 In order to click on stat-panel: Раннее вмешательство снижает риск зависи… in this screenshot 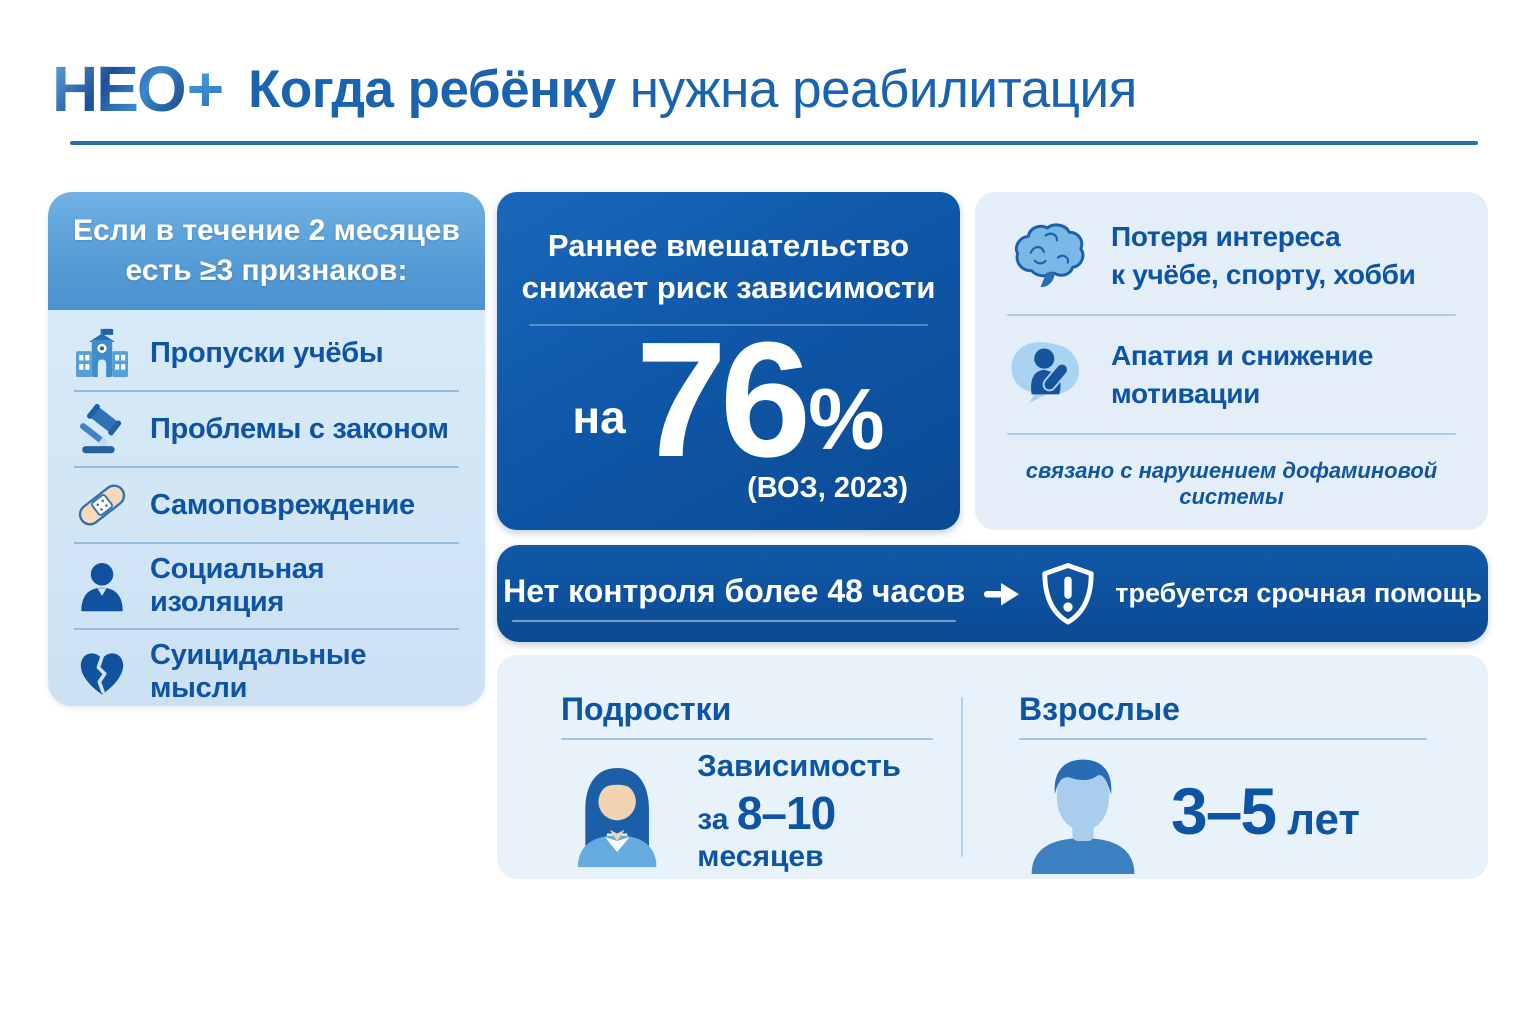, I will do `click(728, 361)`.